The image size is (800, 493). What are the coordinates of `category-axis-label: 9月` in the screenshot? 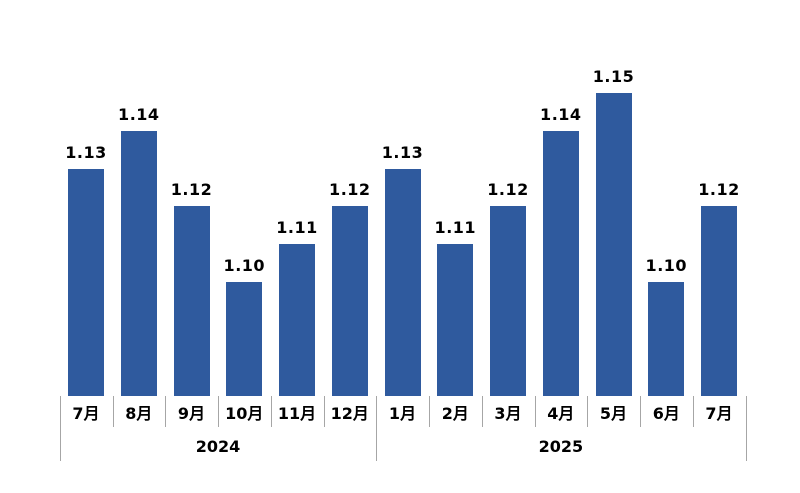 It's located at (191, 413).